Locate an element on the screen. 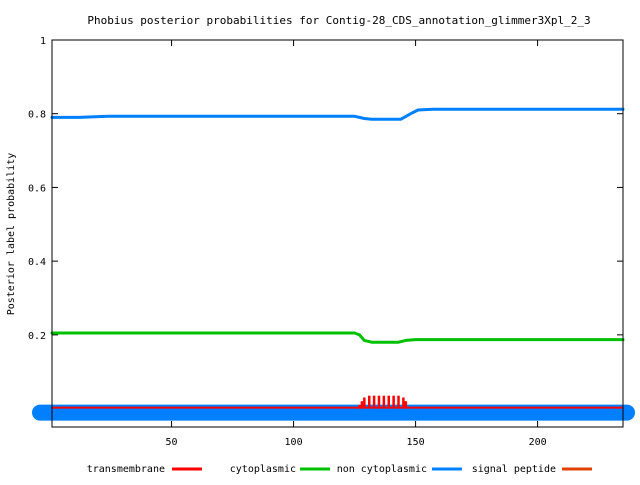 This screenshot has height=485, width=640. y-tick-label: 0.2 is located at coordinates (37, 336).